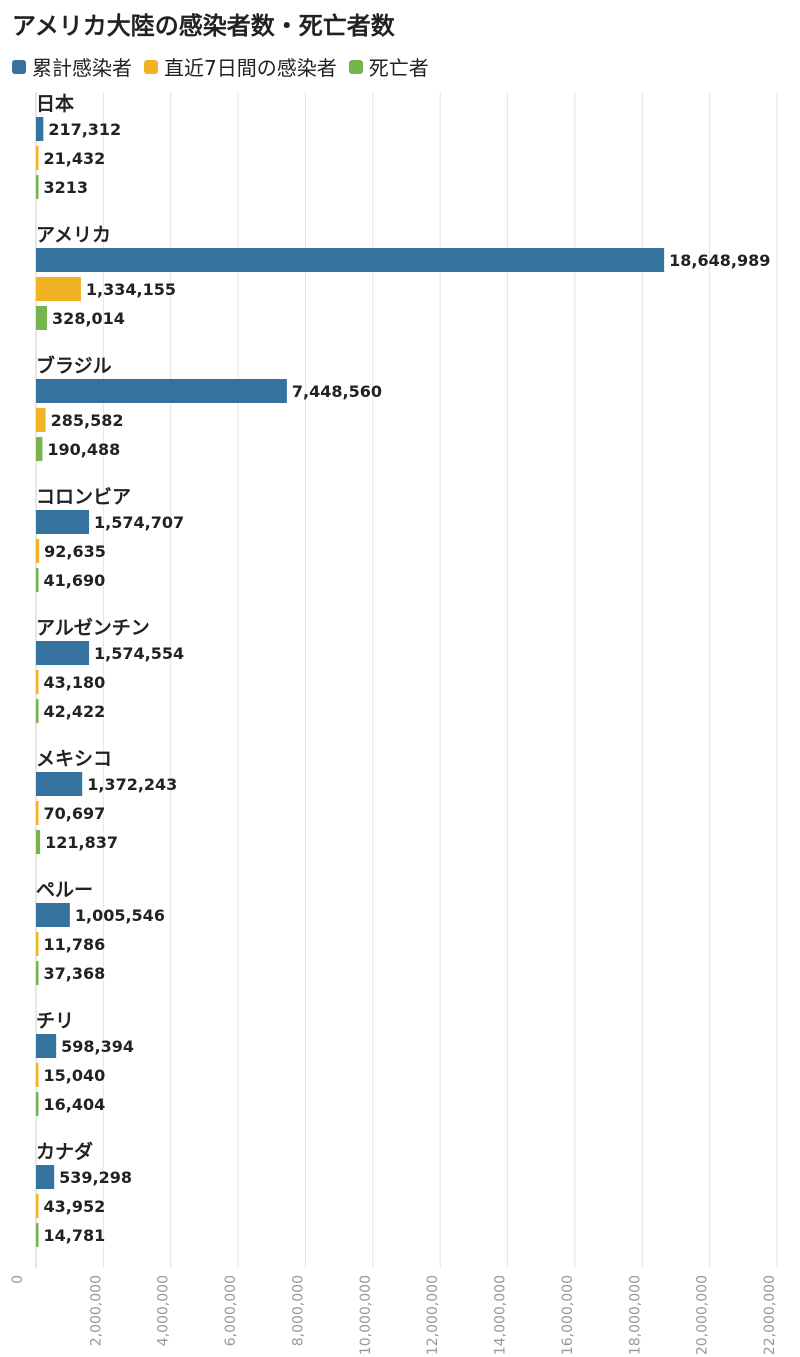 The height and width of the screenshot is (1357, 800). What do you see at coordinates (398, 68) in the screenshot?
I see `legend-label-deaths: 死亡者` at bounding box center [398, 68].